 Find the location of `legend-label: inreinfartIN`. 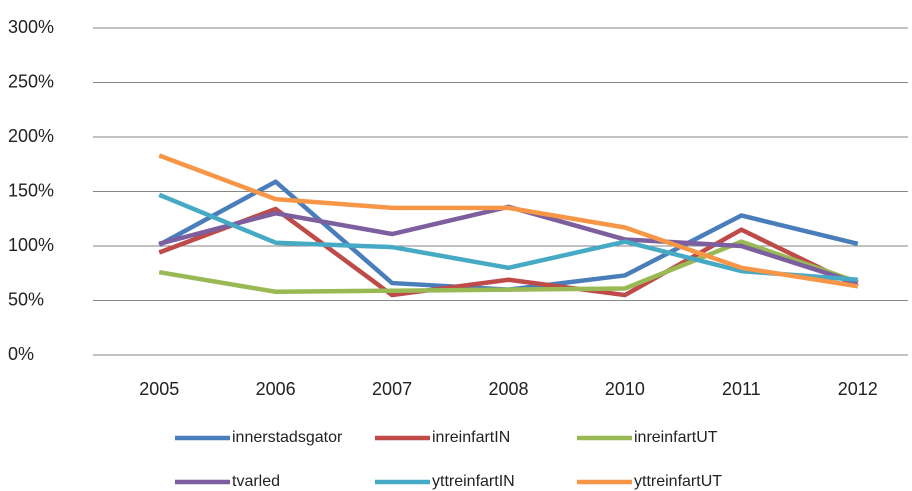

legend-label: inreinfartIN is located at coordinates (471, 437).